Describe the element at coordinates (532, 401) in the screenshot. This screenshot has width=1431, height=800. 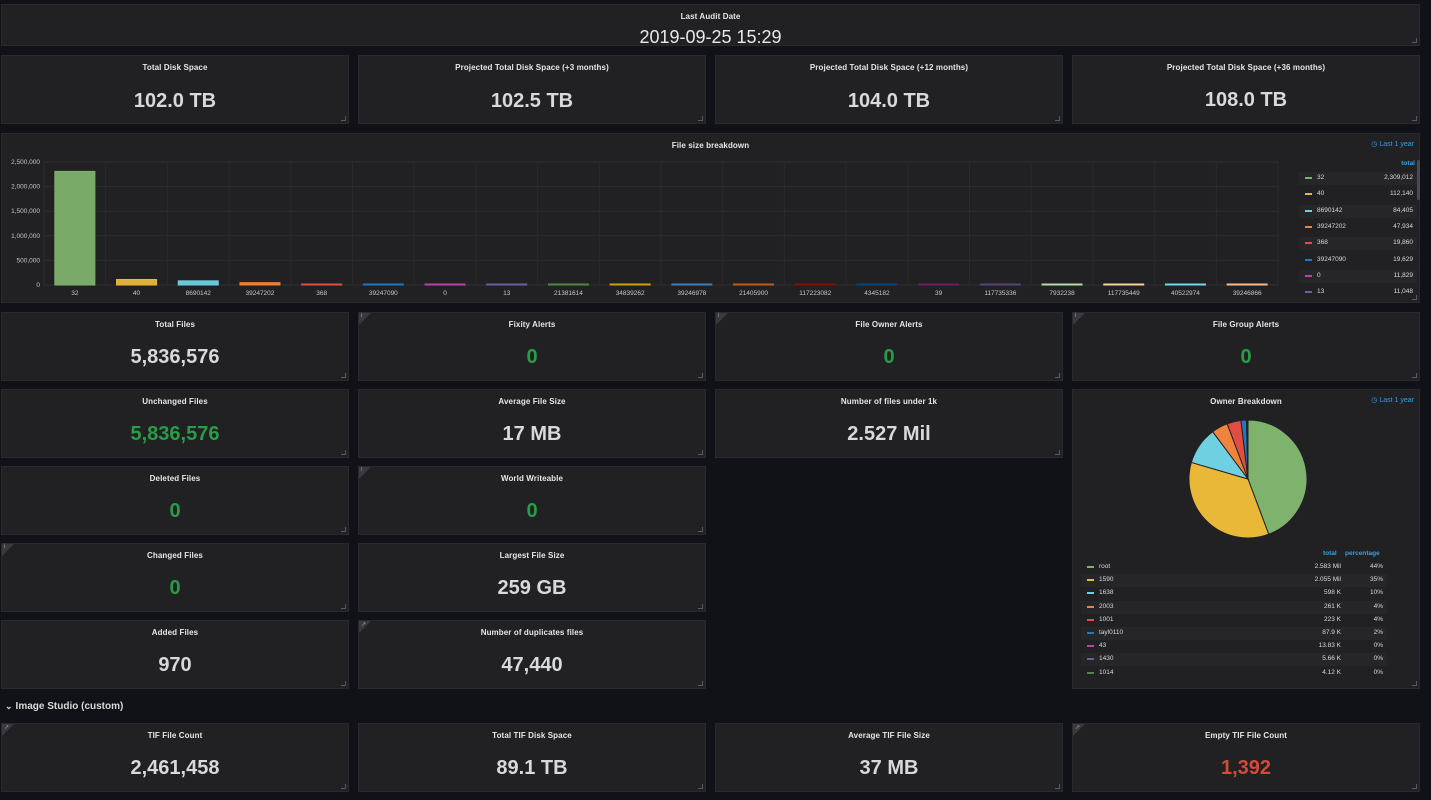
I see `panel-title: Average File Size` at that location.